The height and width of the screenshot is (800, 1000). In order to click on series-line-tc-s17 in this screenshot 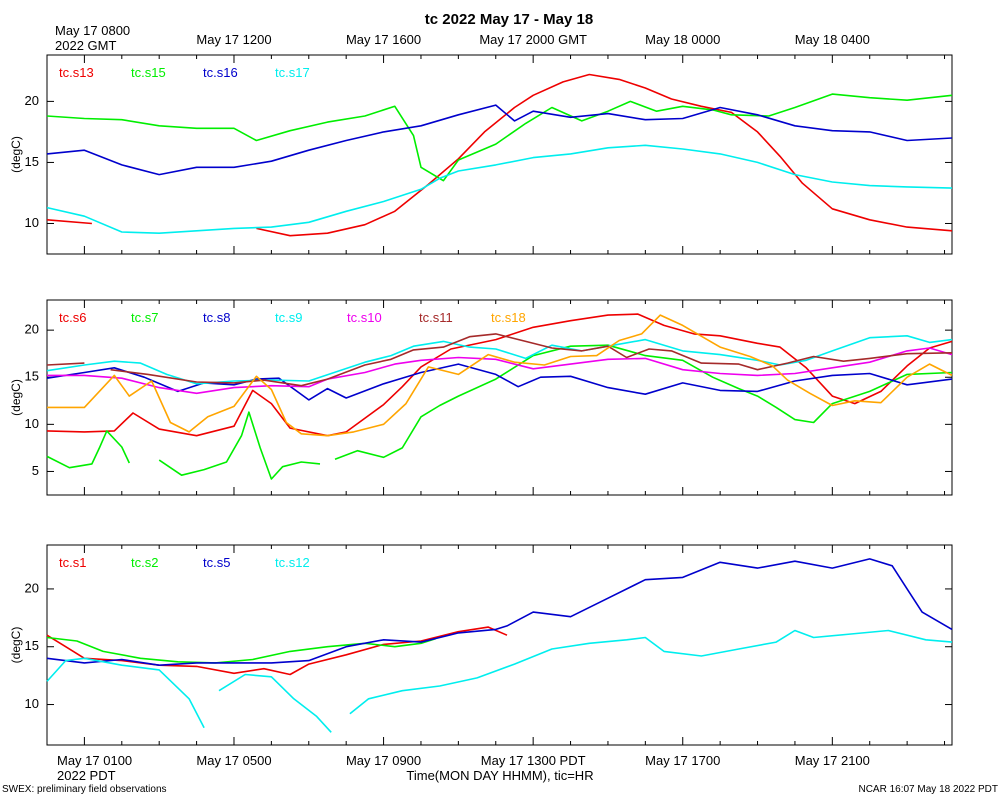, I will do `click(499, 189)`.